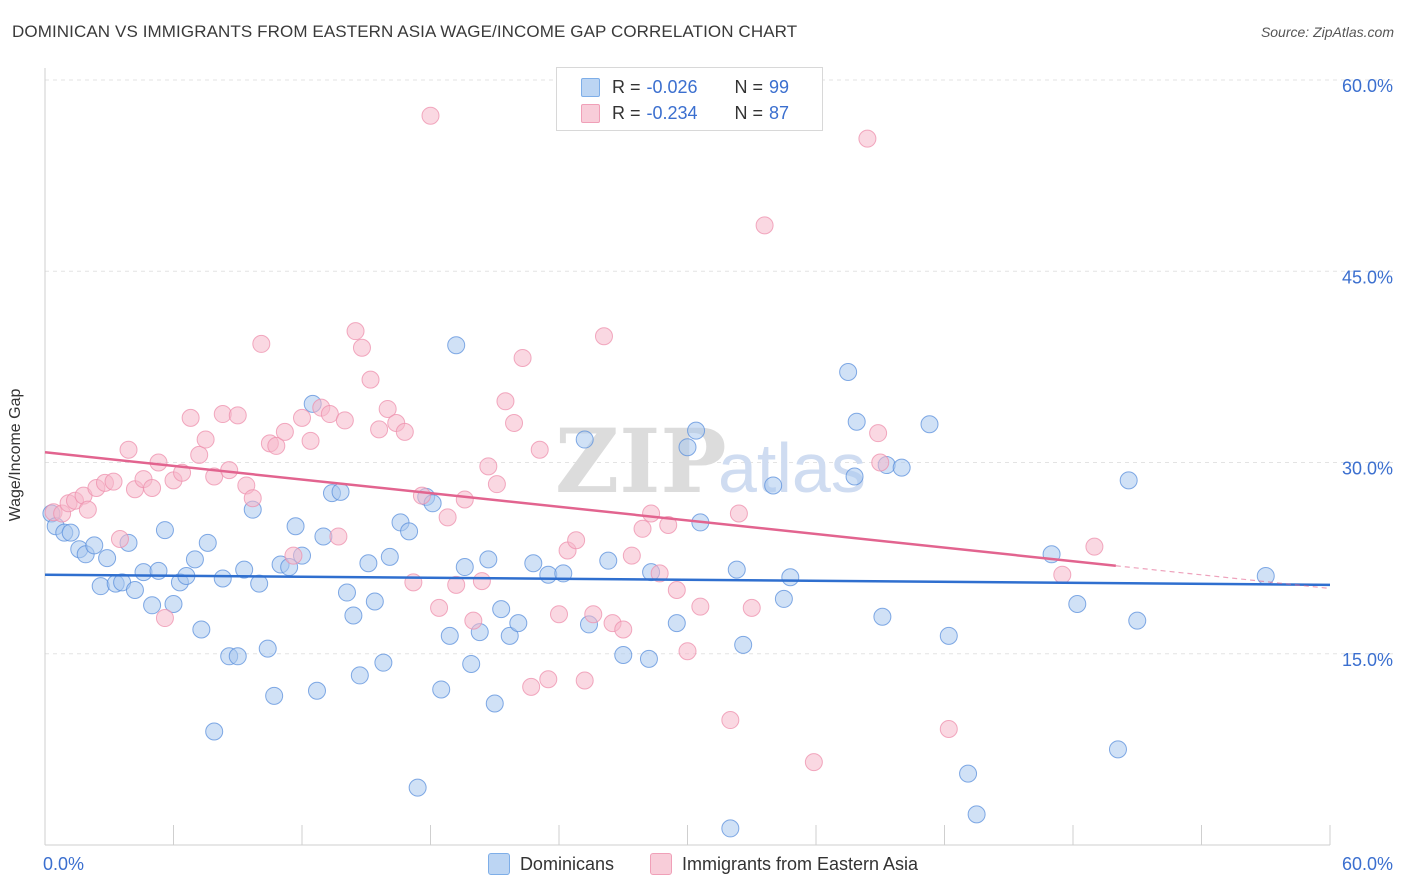  I want to click on legend-row-eastern-asia: R = -0.234 N = 87, so click(685, 113).